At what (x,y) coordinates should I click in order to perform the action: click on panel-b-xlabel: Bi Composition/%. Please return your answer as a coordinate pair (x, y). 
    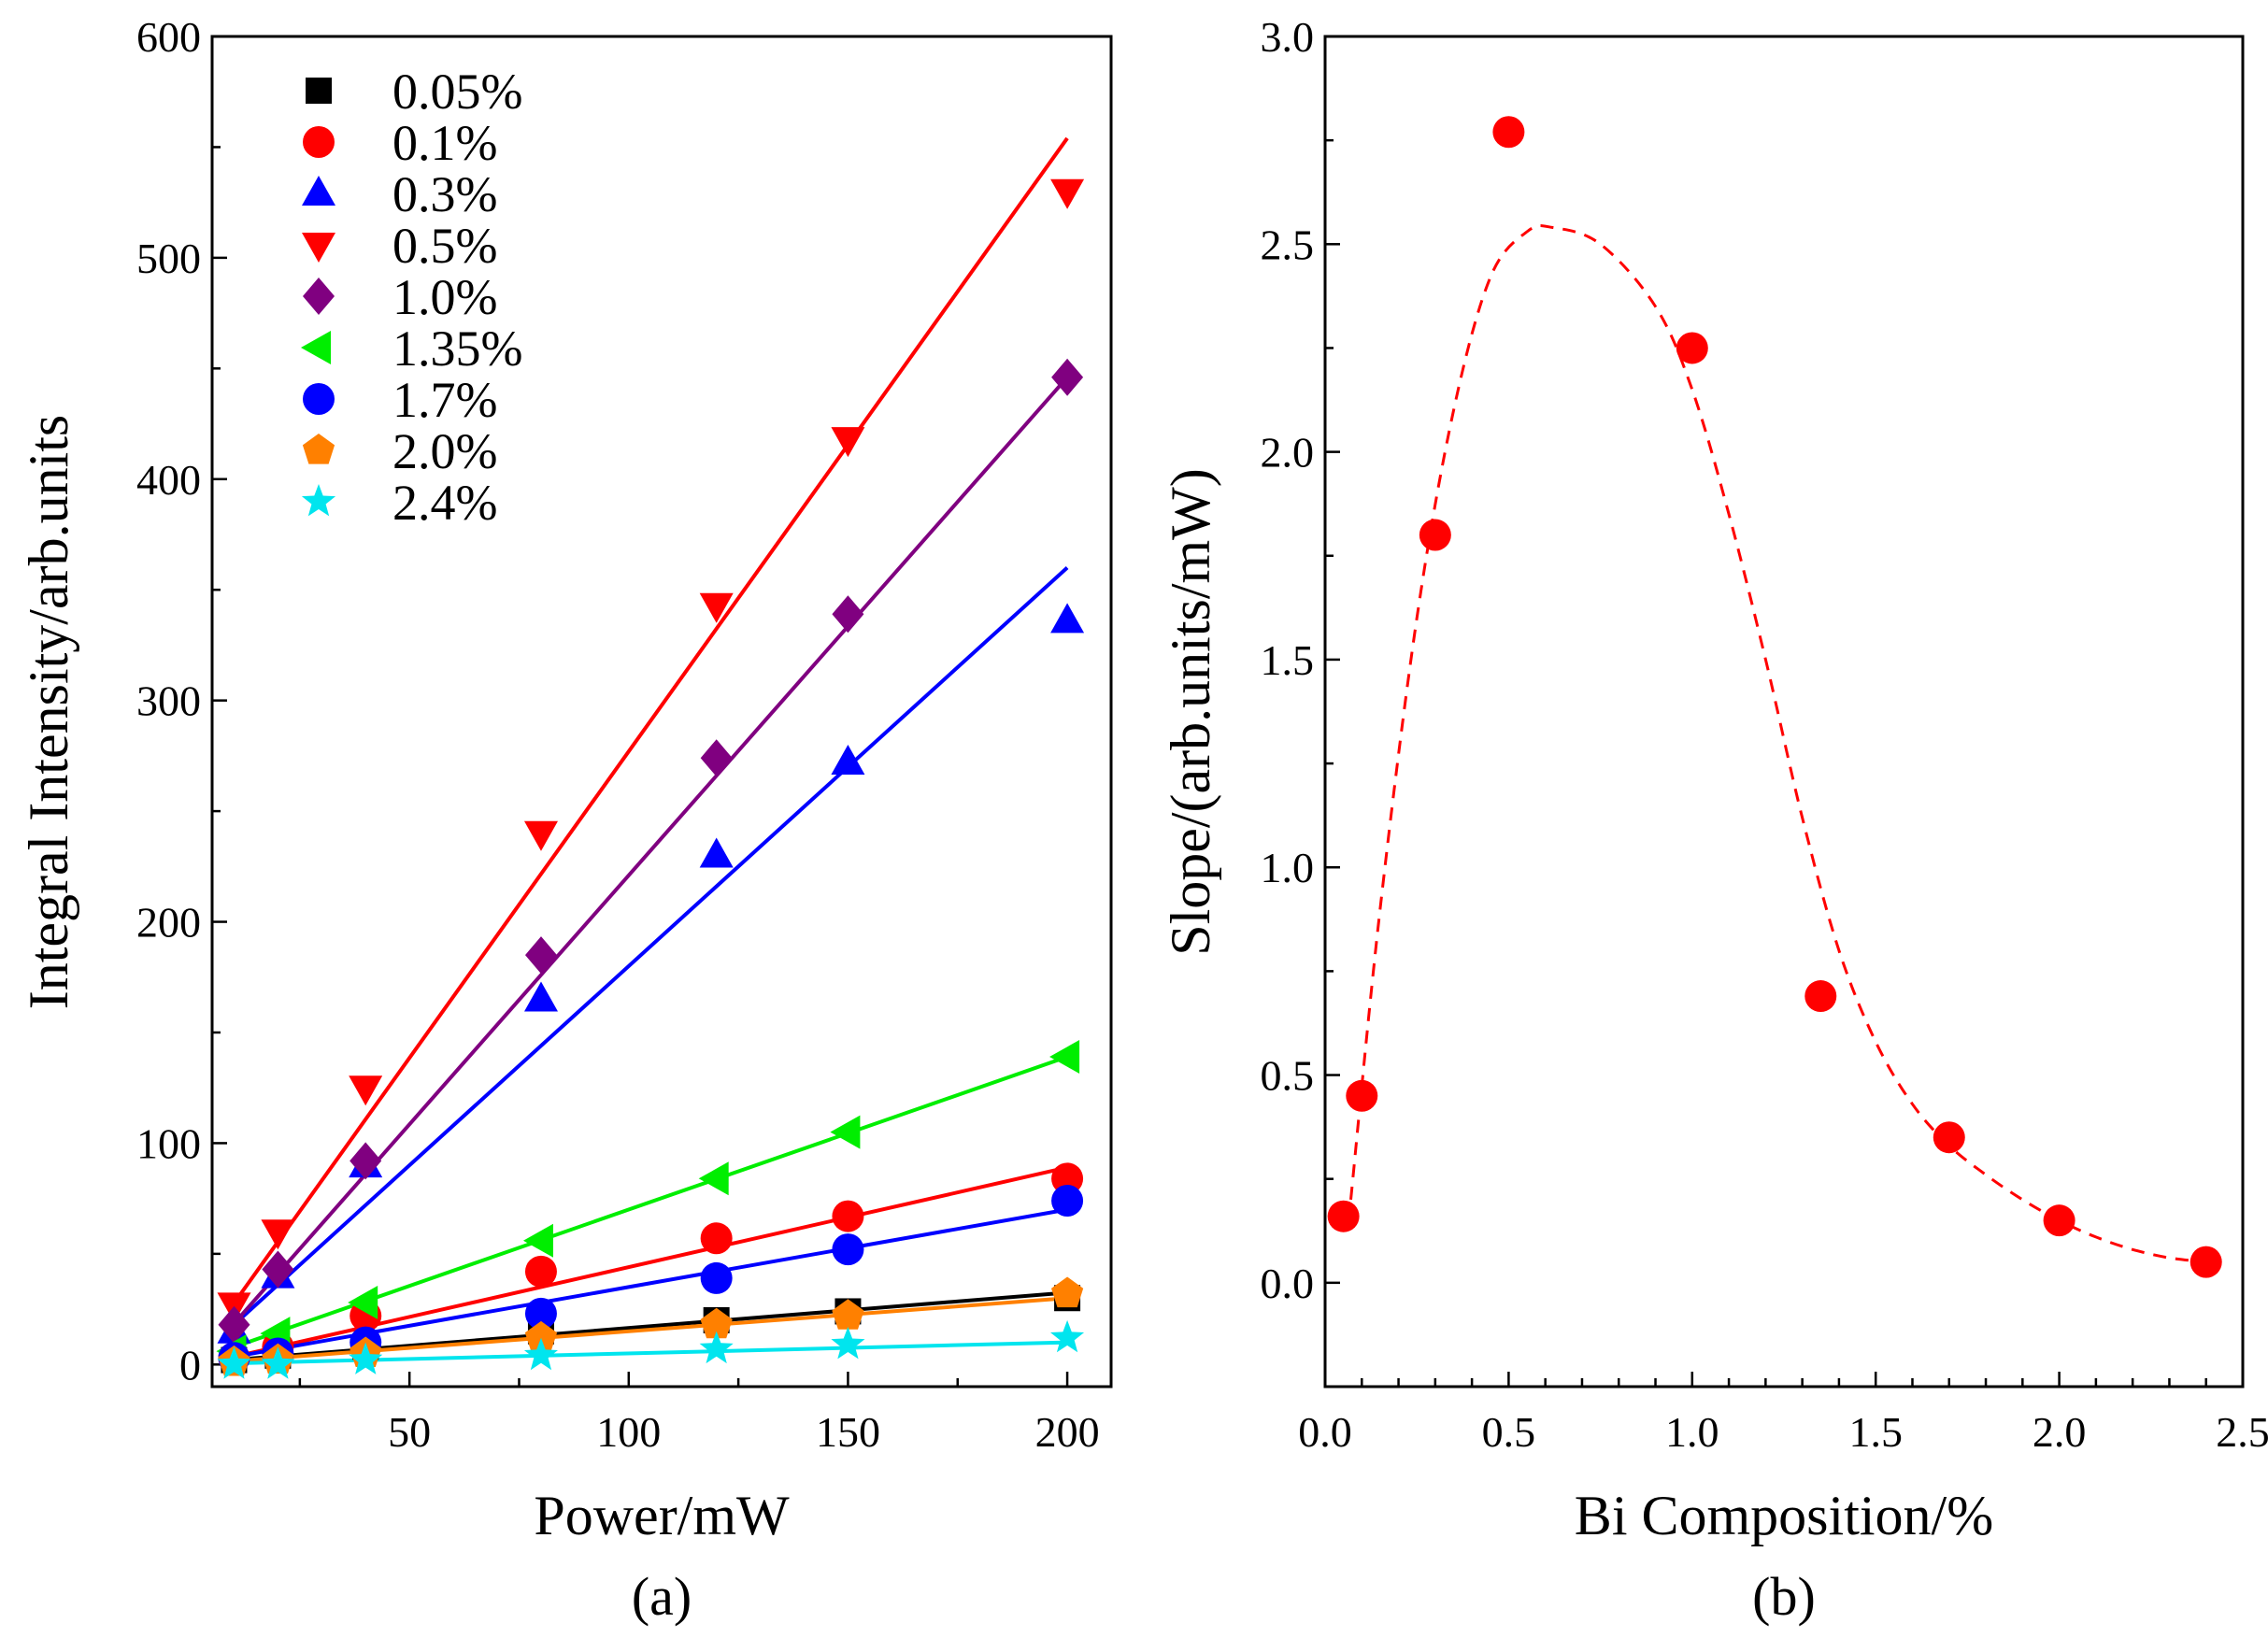
    Looking at the image, I should click on (1784, 1516).